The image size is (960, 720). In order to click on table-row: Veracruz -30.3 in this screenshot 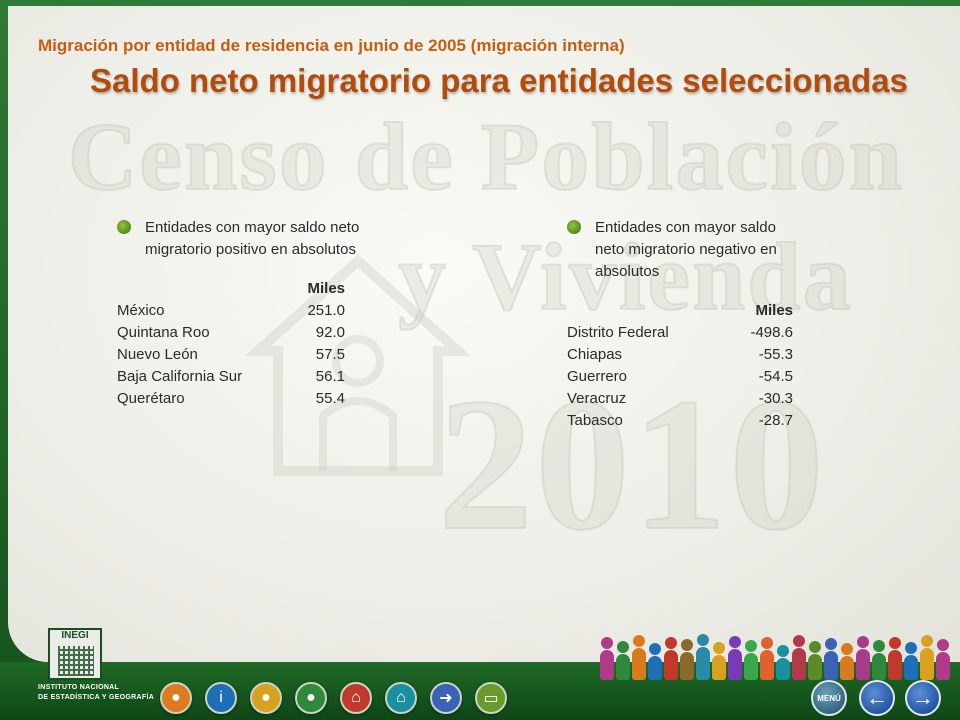, I will do `click(680, 399)`.